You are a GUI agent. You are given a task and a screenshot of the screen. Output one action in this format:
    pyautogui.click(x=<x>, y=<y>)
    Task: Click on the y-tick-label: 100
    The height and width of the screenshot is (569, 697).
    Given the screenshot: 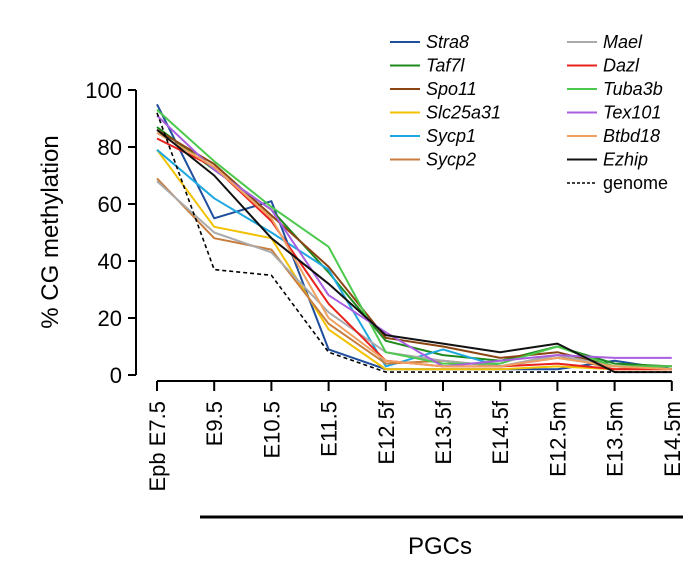 What is the action you would take?
    pyautogui.click(x=103, y=90)
    